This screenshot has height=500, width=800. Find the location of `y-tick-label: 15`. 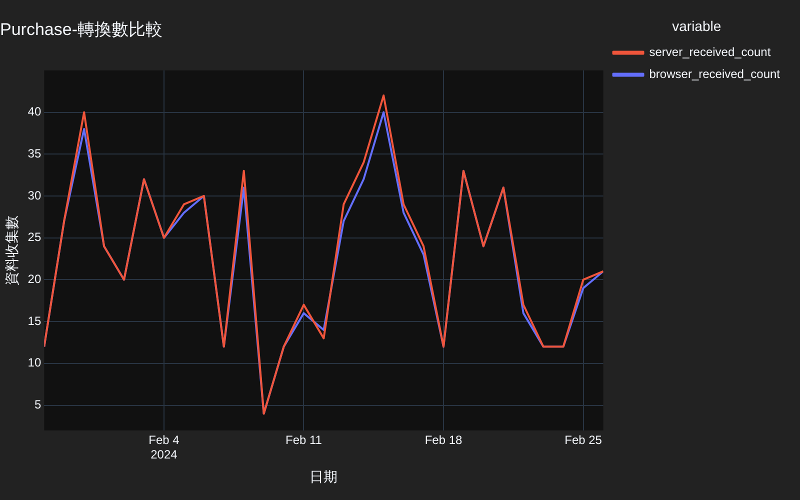

y-tick-label: 15 is located at coordinates (35, 321).